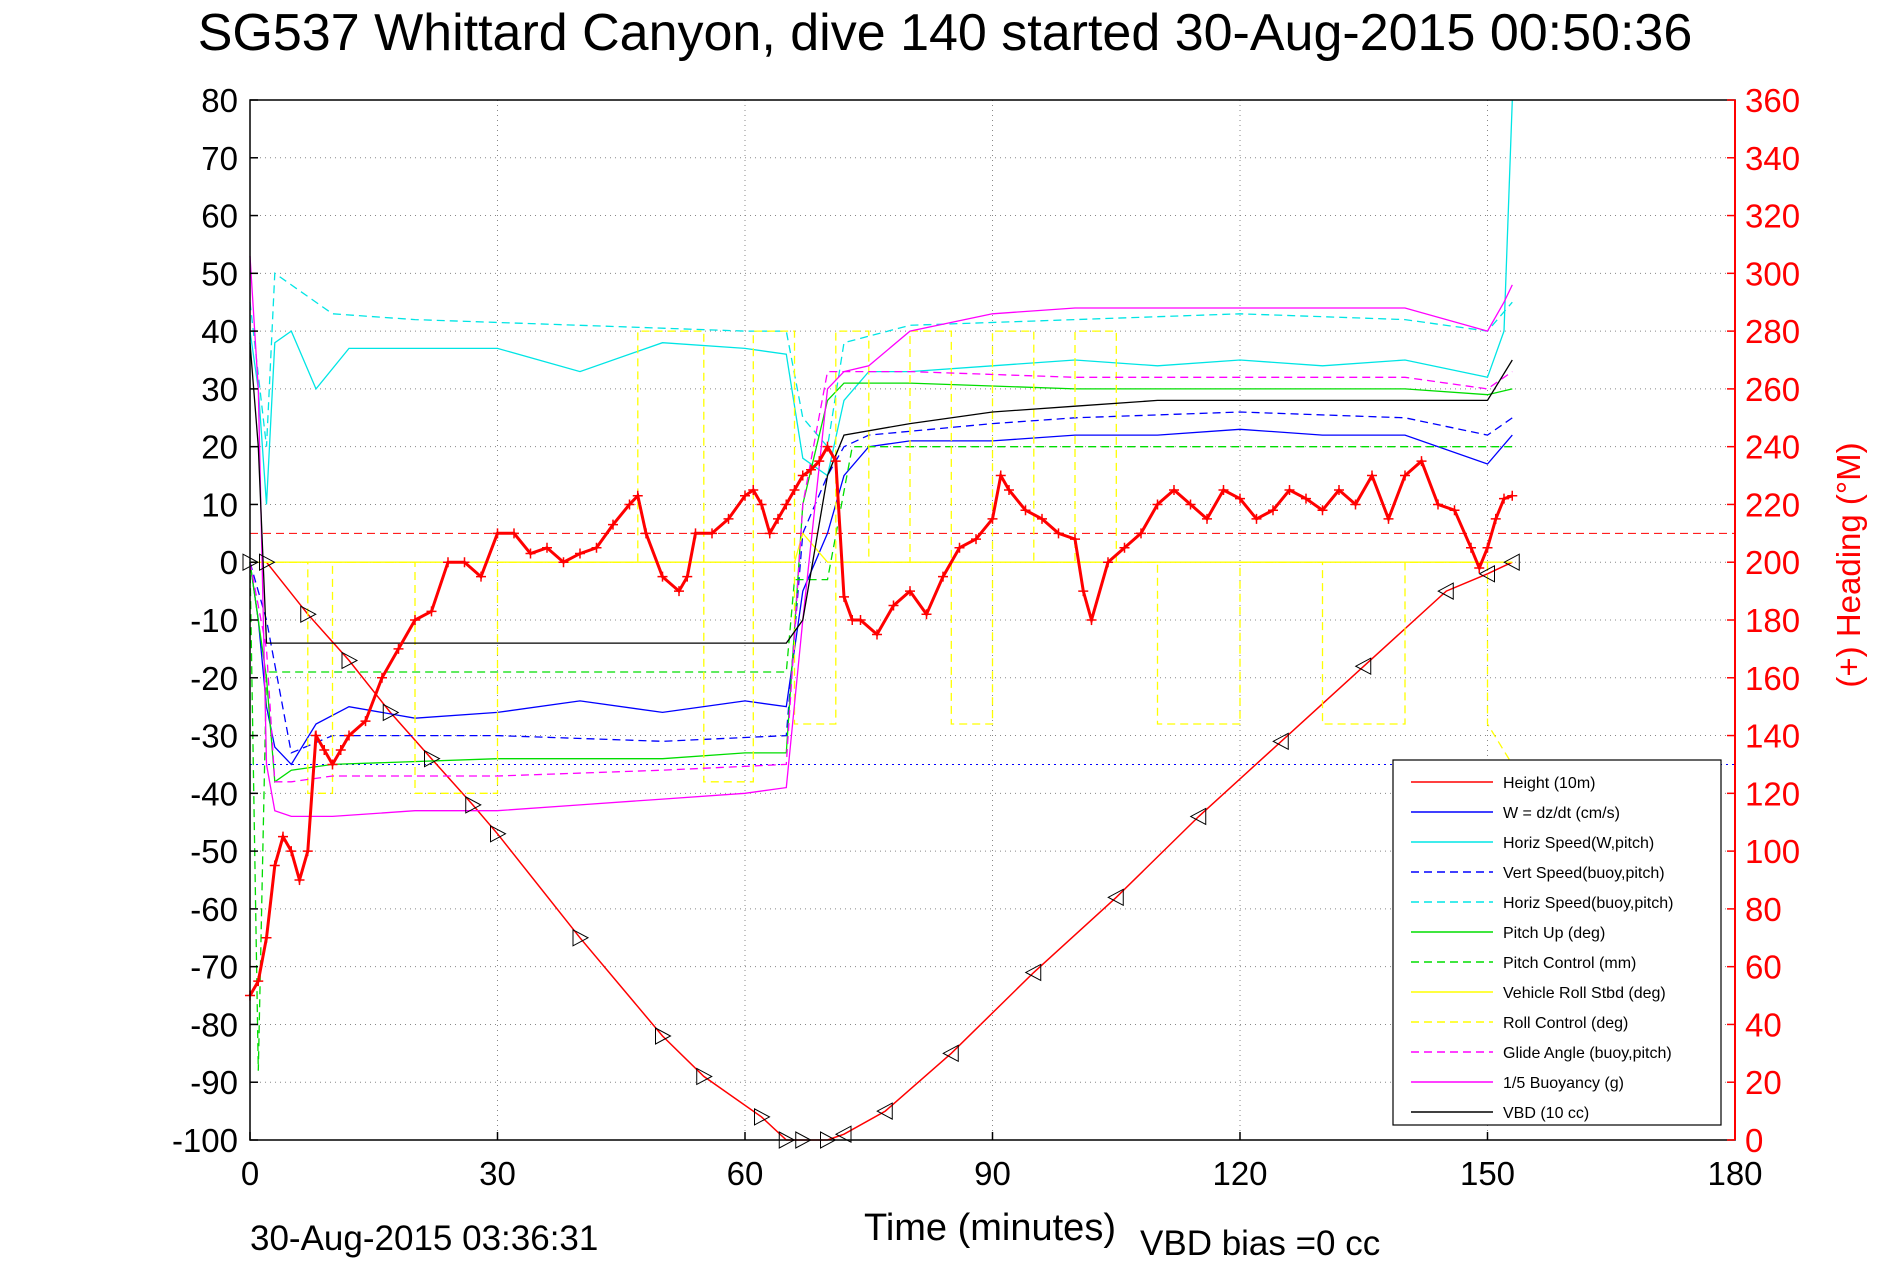 Image resolution: width=1891 pixels, height=1262 pixels. I want to click on y-right-tick-label: 40, so click(1763, 1024).